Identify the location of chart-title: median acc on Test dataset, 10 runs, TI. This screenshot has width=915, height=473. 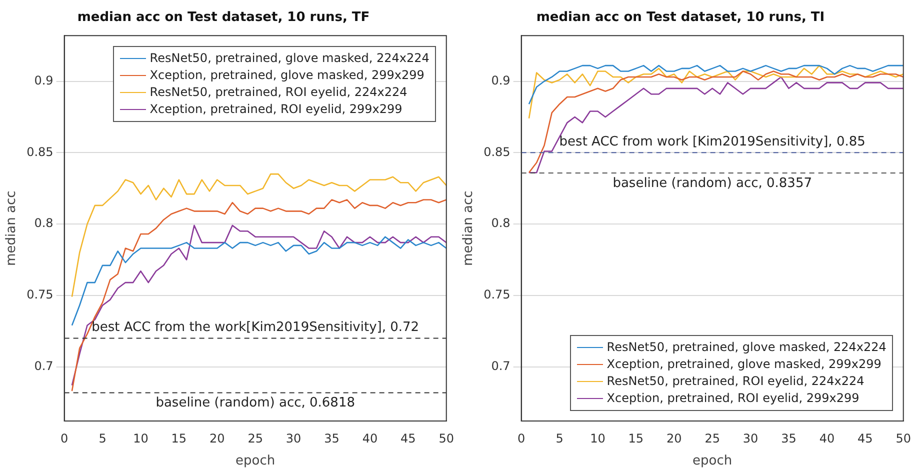
(680, 18).